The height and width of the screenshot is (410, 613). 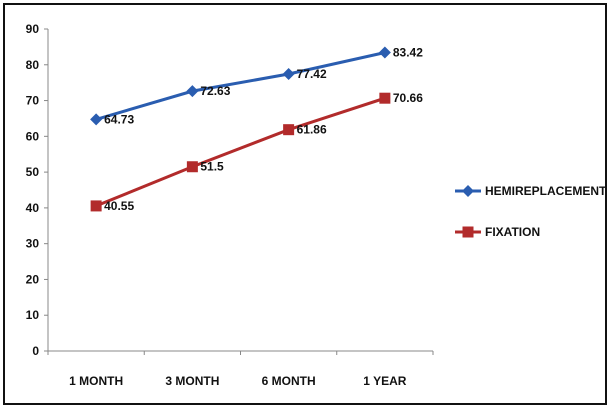 I want to click on data-label: 83.42, so click(x=408, y=53).